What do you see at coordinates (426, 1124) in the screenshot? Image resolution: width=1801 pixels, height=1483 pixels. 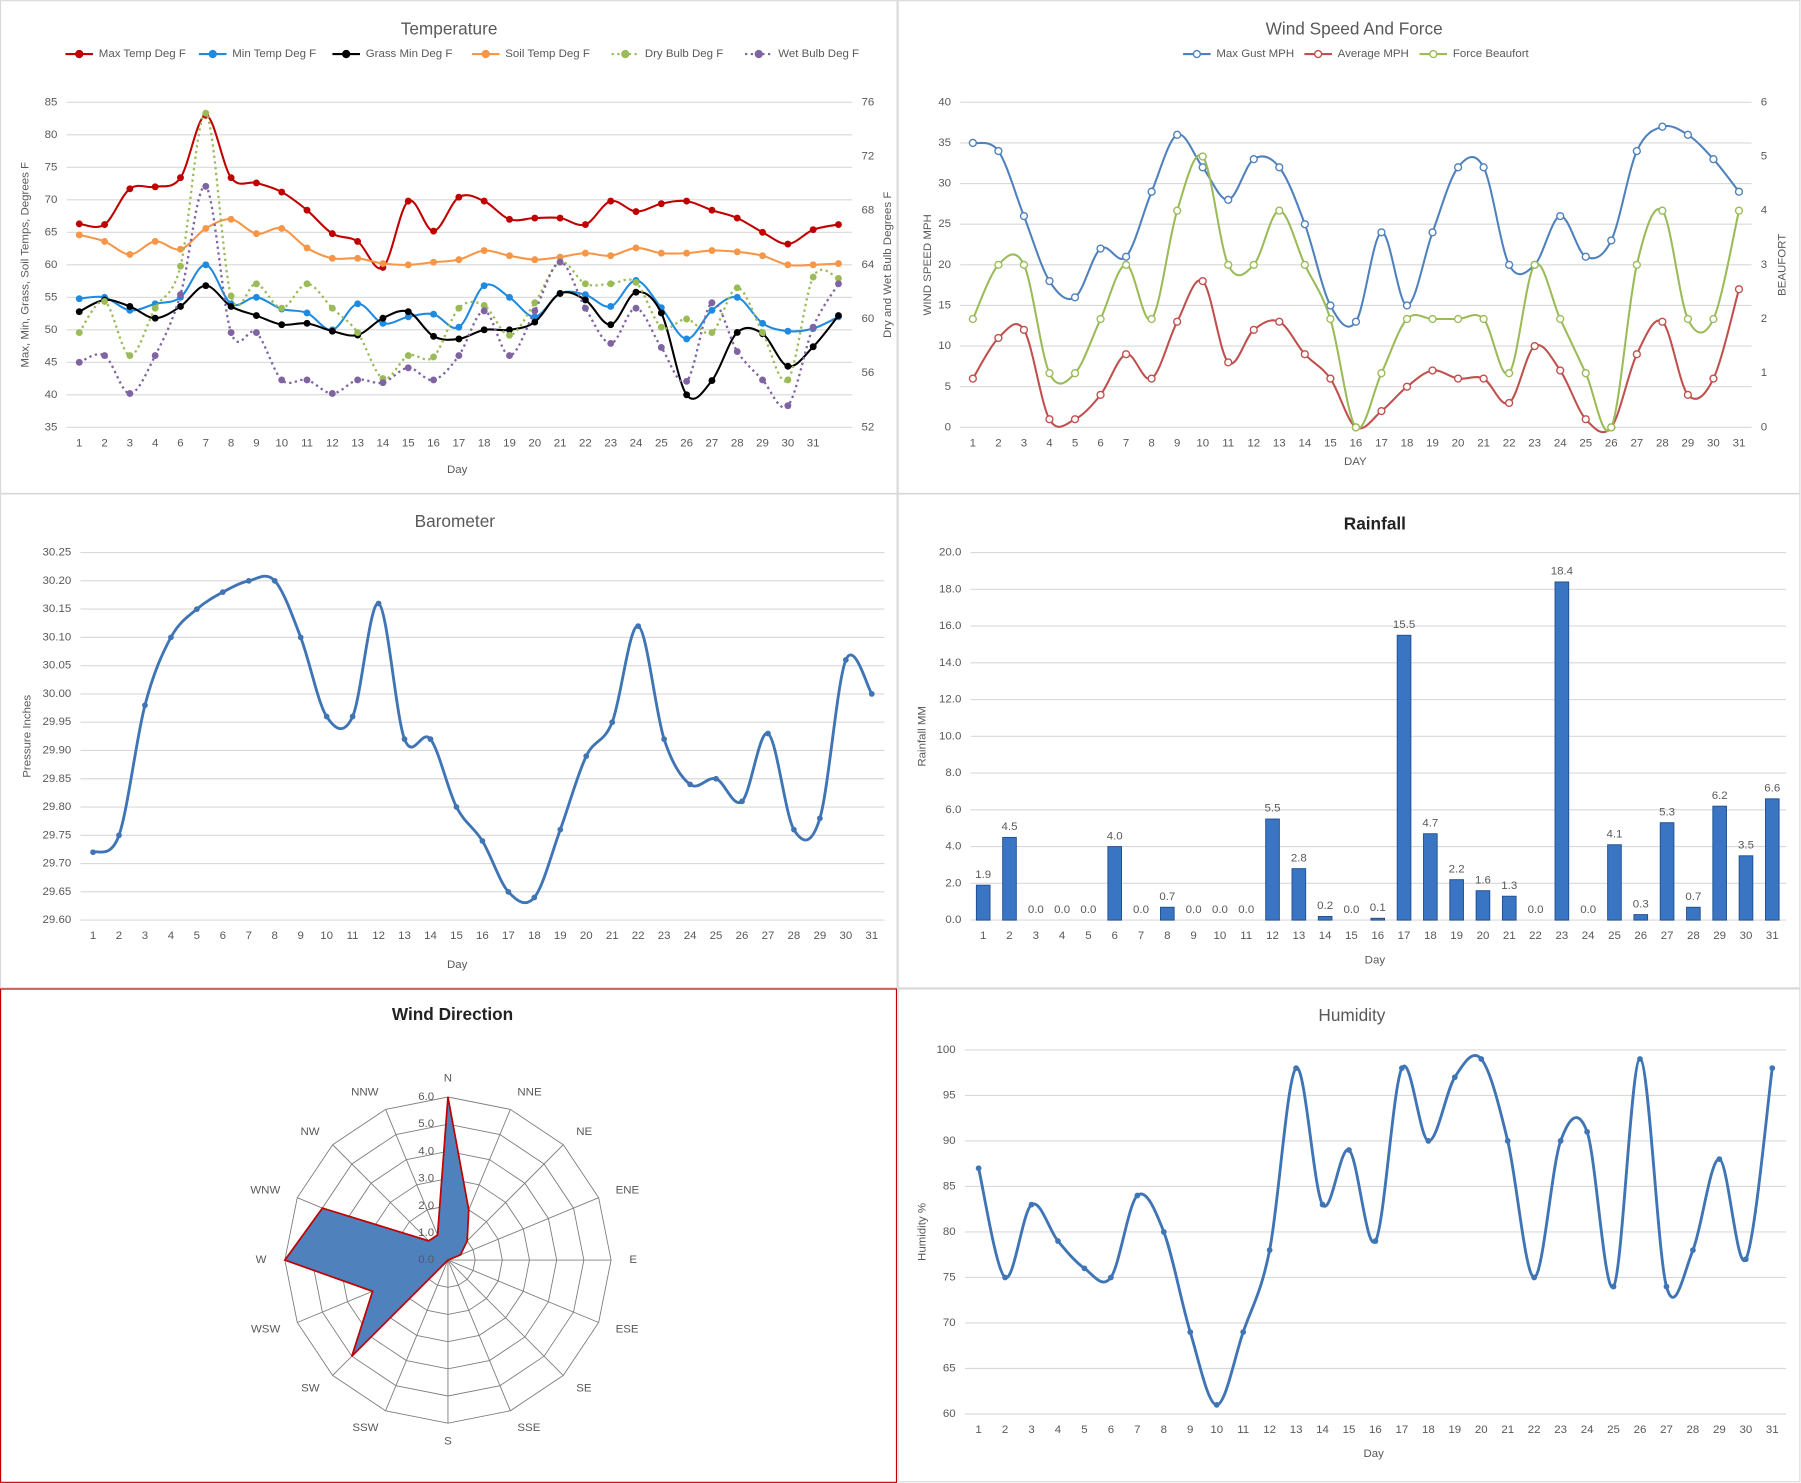 I see `r-tick-label: 5.0` at bounding box center [426, 1124].